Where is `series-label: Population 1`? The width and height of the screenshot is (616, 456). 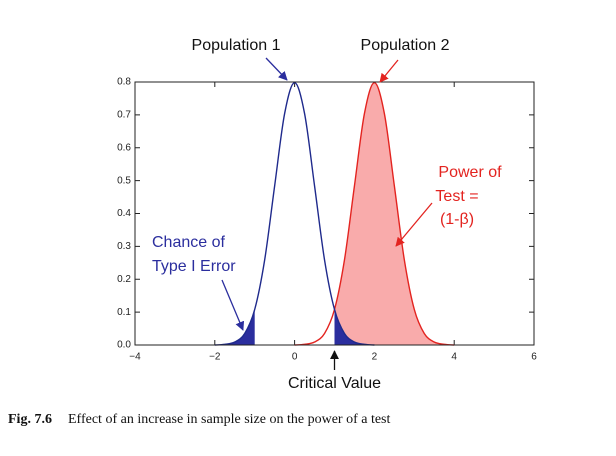
series-label: Population 1 is located at coordinates (236, 45).